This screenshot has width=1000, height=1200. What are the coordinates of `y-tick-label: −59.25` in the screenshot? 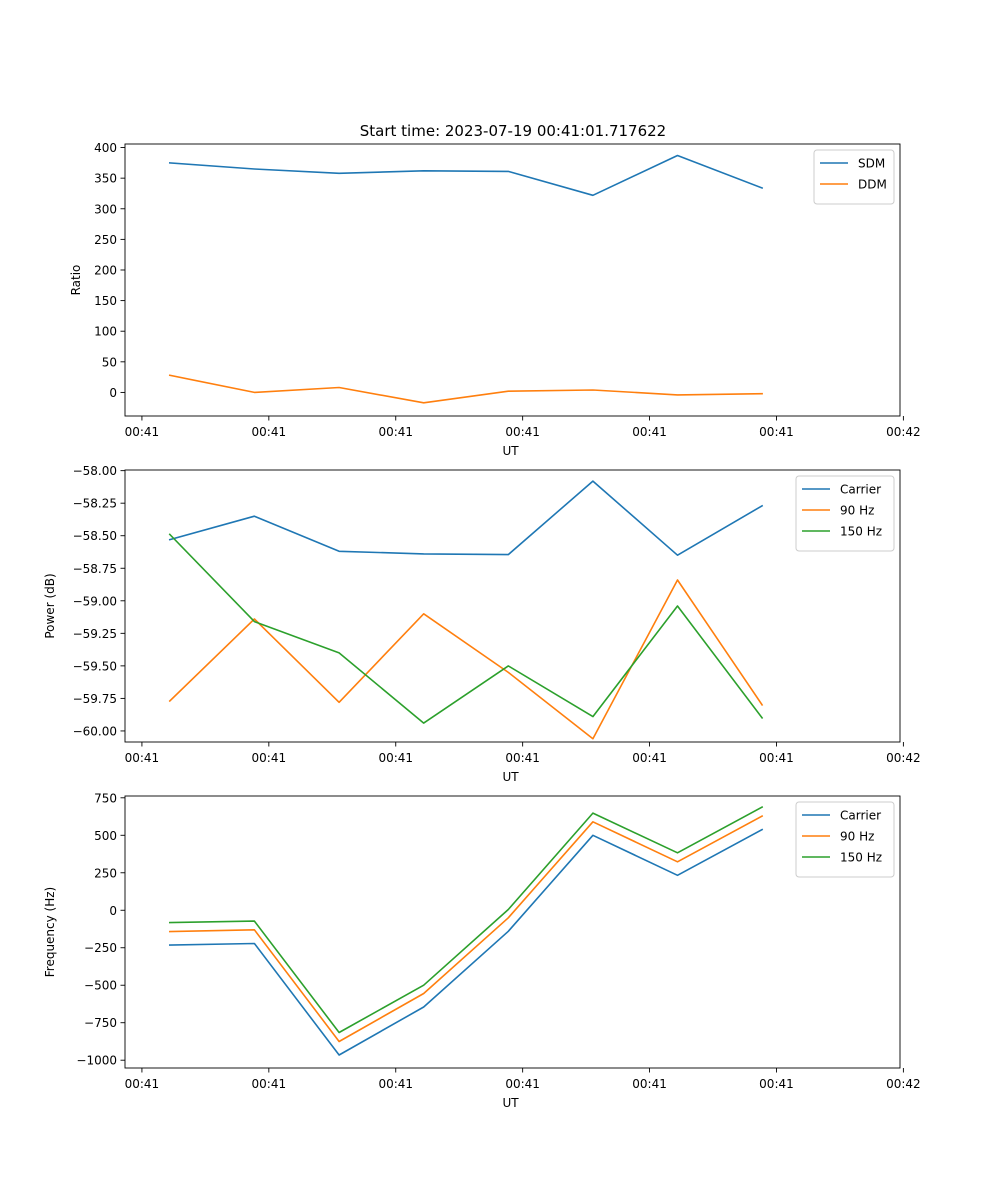 It's located at (95, 634).